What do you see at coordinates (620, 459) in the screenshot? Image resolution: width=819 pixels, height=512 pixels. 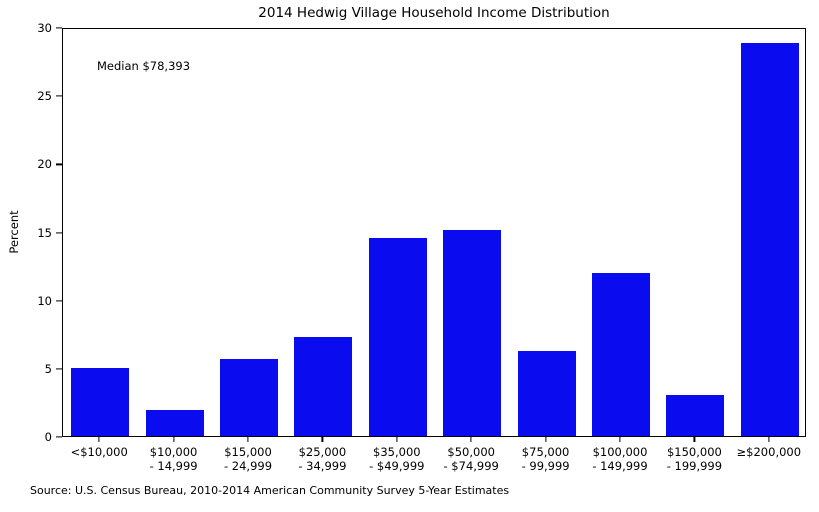 I see `x-tick-label: $100,000- 149,999` at bounding box center [620, 459].